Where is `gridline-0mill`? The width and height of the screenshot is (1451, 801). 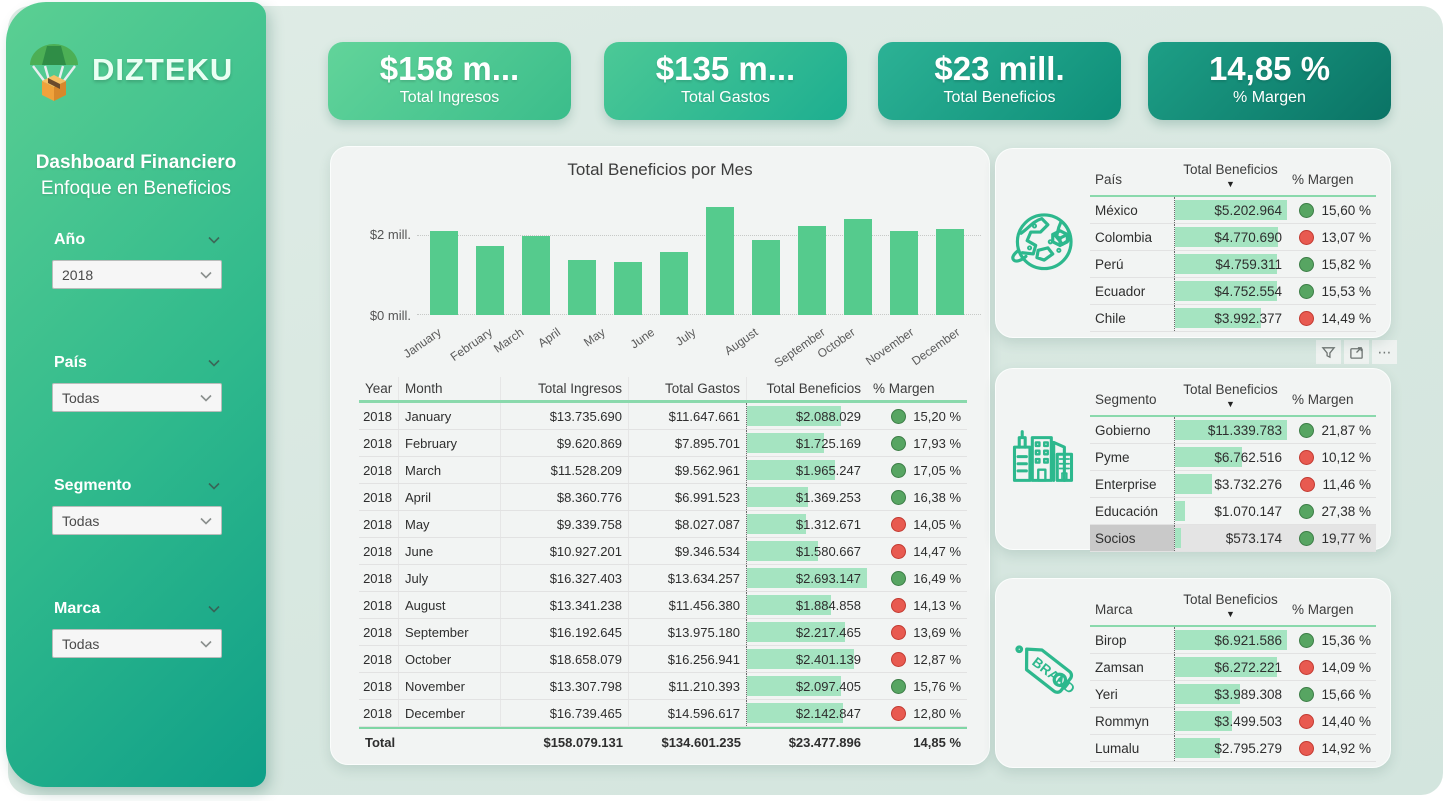
gridline-0mill is located at coordinates (699, 314).